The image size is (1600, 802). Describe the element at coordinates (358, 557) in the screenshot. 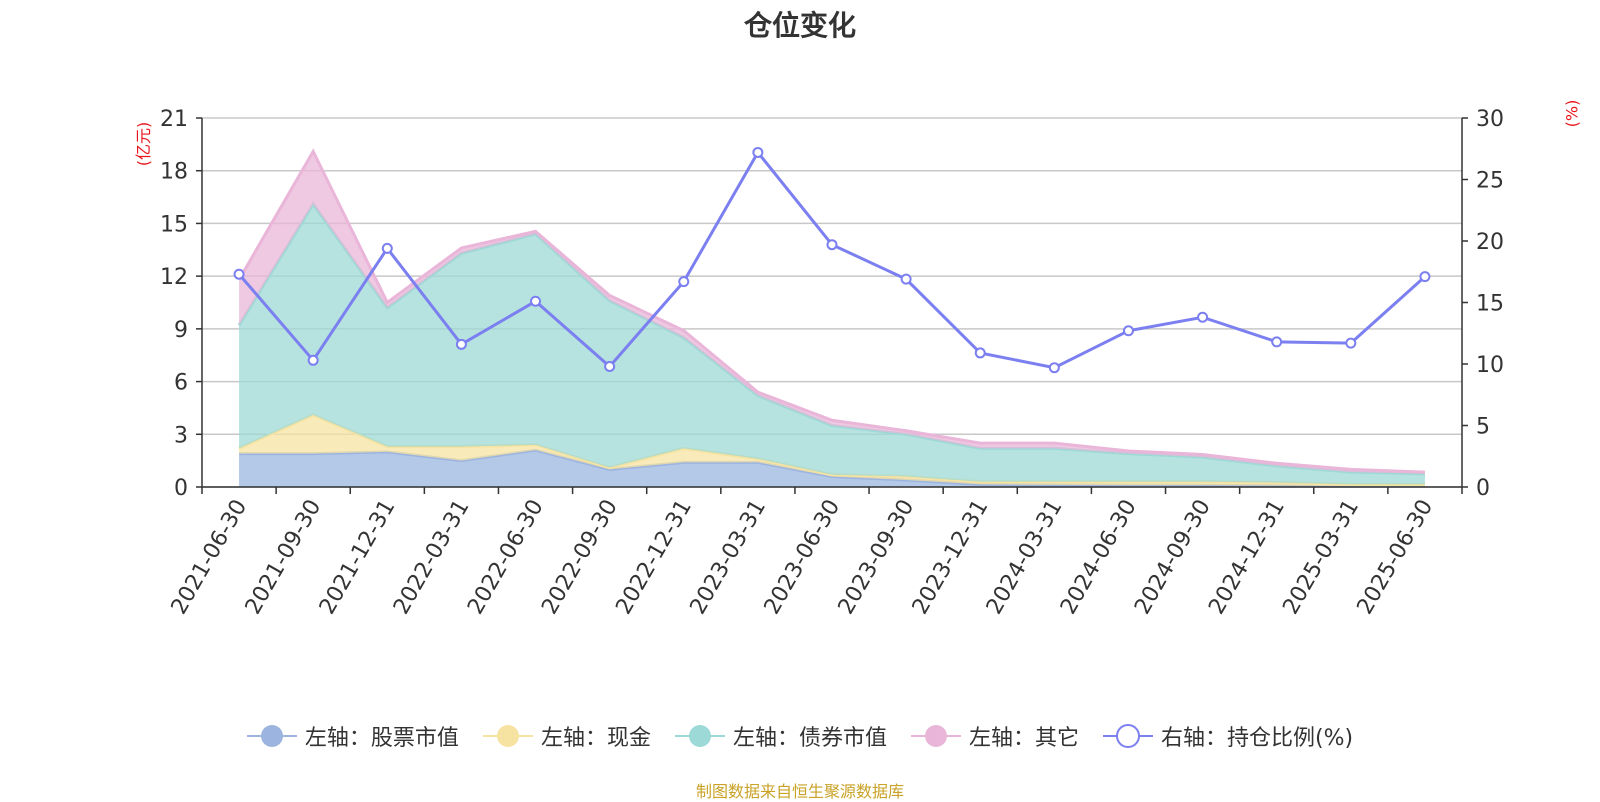

I see `x-tick-label: 2021-12-31` at that location.